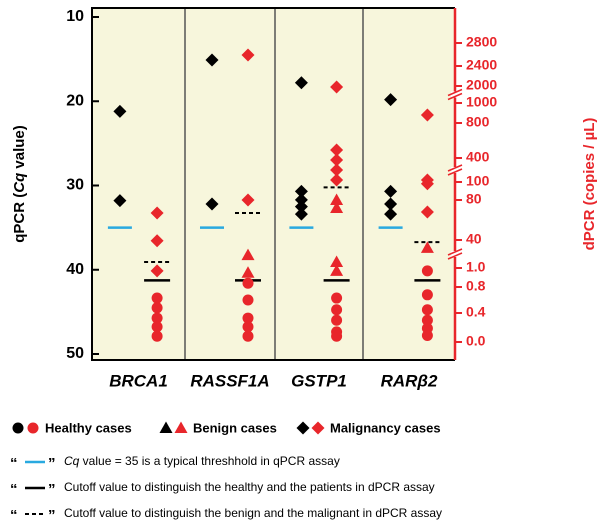 This screenshot has width=608, height=525. Describe the element at coordinates (476, 312) in the screenshot. I see `y2-tick-label: 0.4` at that location.